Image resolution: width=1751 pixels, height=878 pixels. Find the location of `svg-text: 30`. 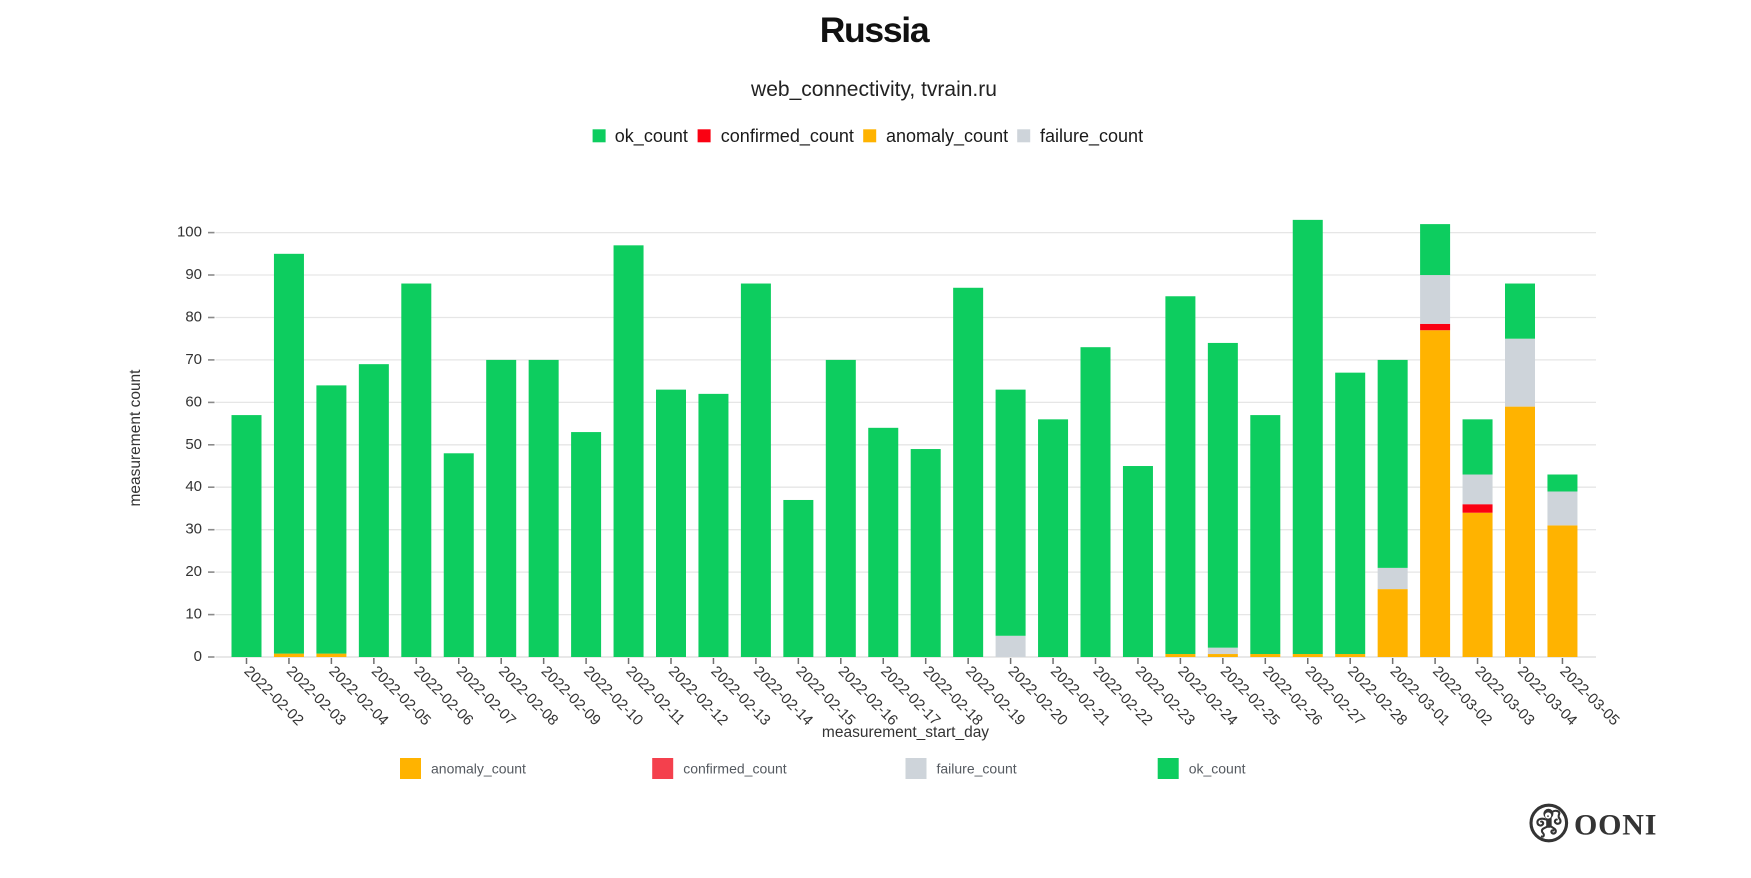

svg-text: 30 is located at coordinates (193, 529).